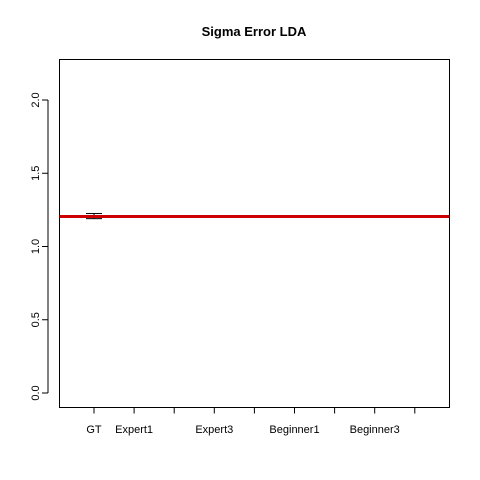 The height and width of the screenshot is (480, 480). I want to click on x-tick-label: Beginner1, so click(294, 430).